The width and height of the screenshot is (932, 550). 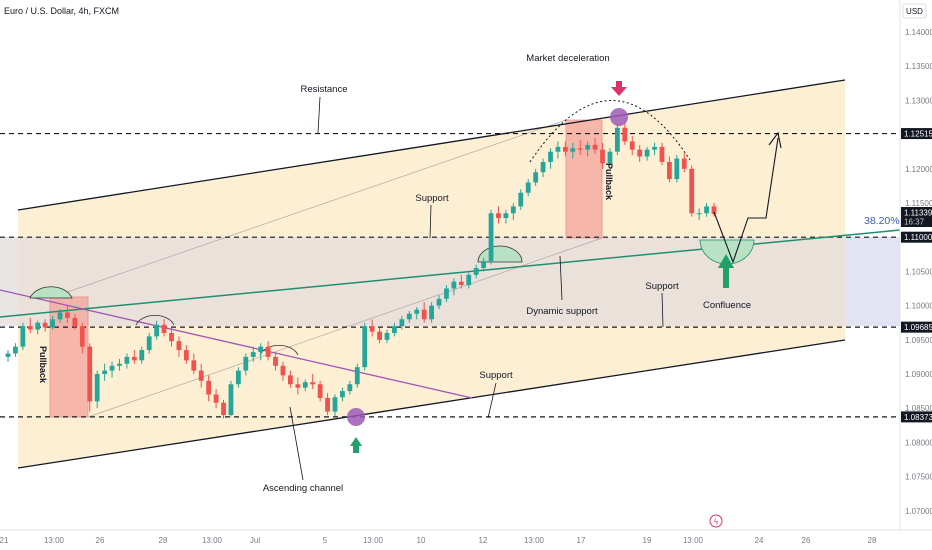 What do you see at coordinates (918, 442) in the screenshot?
I see `y-tick-label: 1.08000` at bounding box center [918, 442].